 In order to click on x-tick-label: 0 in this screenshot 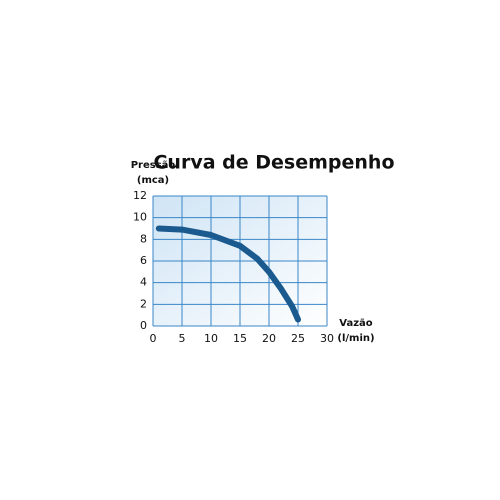, I will do `click(153, 338)`.